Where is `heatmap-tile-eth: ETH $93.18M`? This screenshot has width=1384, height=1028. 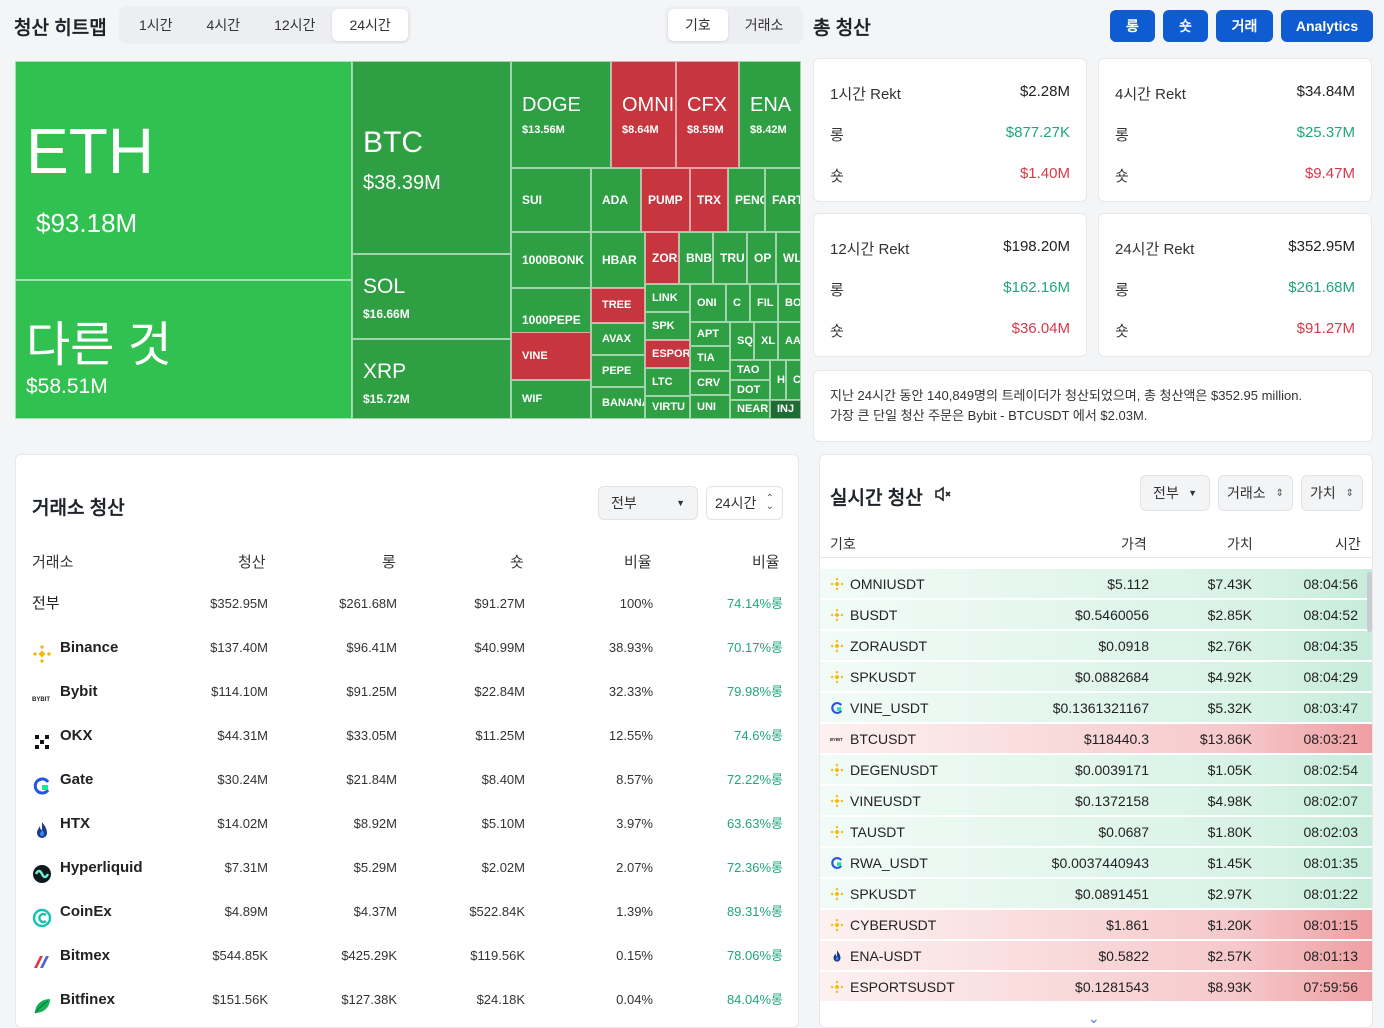 heatmap-tile-eth: ETH $93.18M is located at coordinates (183, 170).